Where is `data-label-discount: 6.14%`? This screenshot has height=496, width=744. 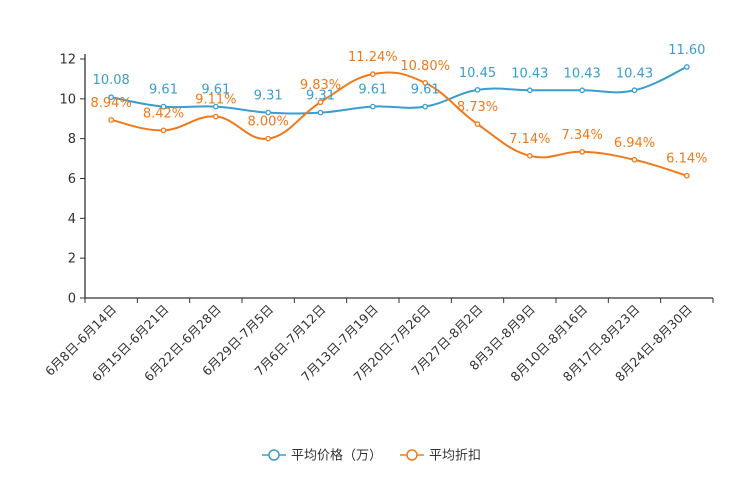
data-label-discount: 6.14% is located at coordinates (686, 159).